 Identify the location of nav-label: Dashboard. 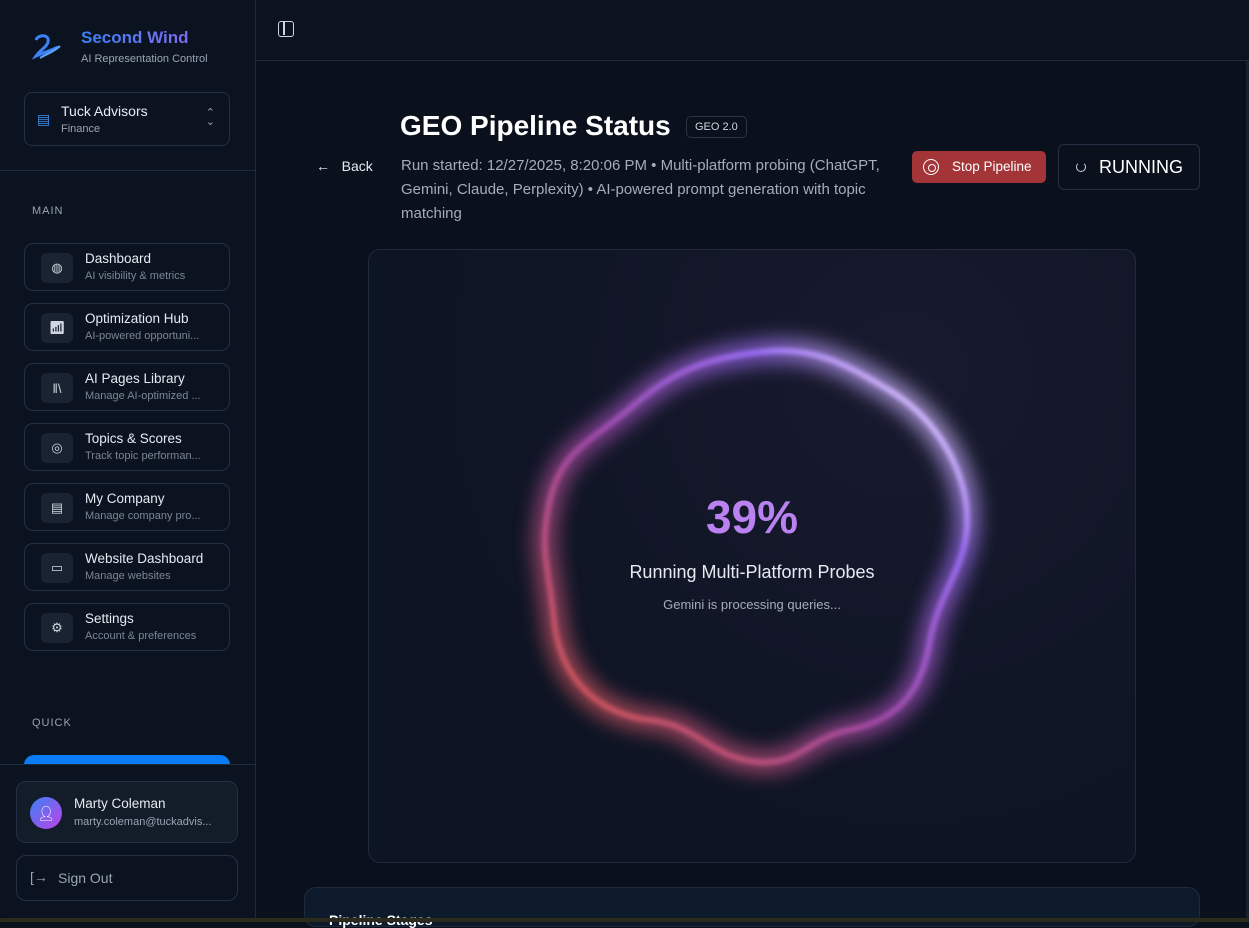
(118, 258).